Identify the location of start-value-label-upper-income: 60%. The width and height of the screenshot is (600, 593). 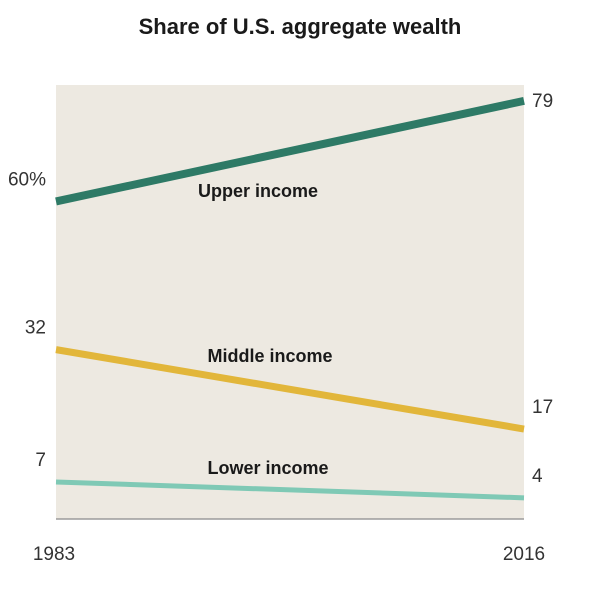
(27, 179).